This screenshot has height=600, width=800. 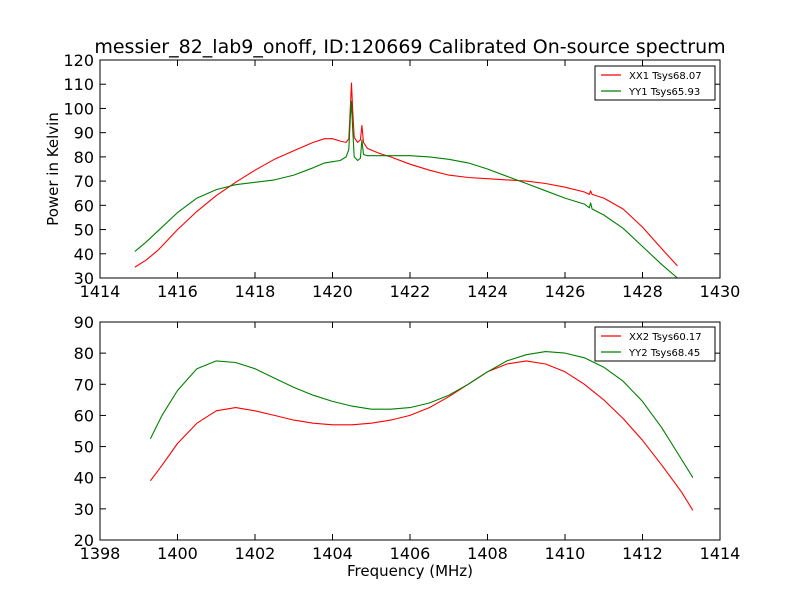 What do you see at coordinates (78, 60) in the screenshot?
I see `y-tick-label: 120` at bounding box center [78, 60].